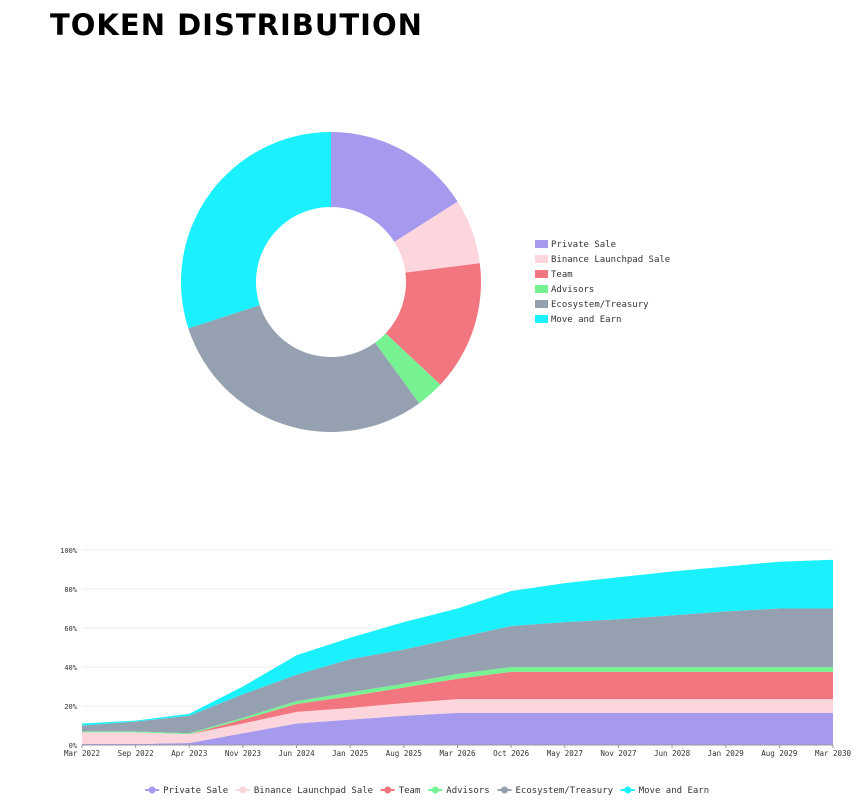  What do you see at coordinates (70, 590) in the screenshot?
I see `y-tick-label: 80%` at bounding box center [70, 590].